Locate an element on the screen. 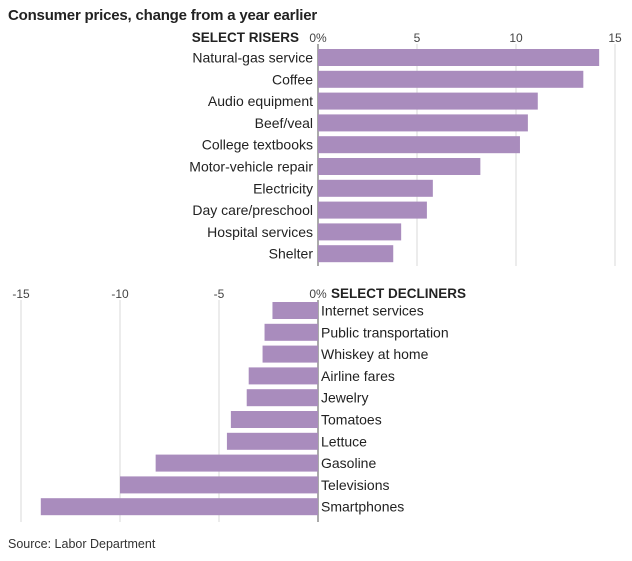  decliners-tick-label-5: -5 is located at coordinates (219, 294).